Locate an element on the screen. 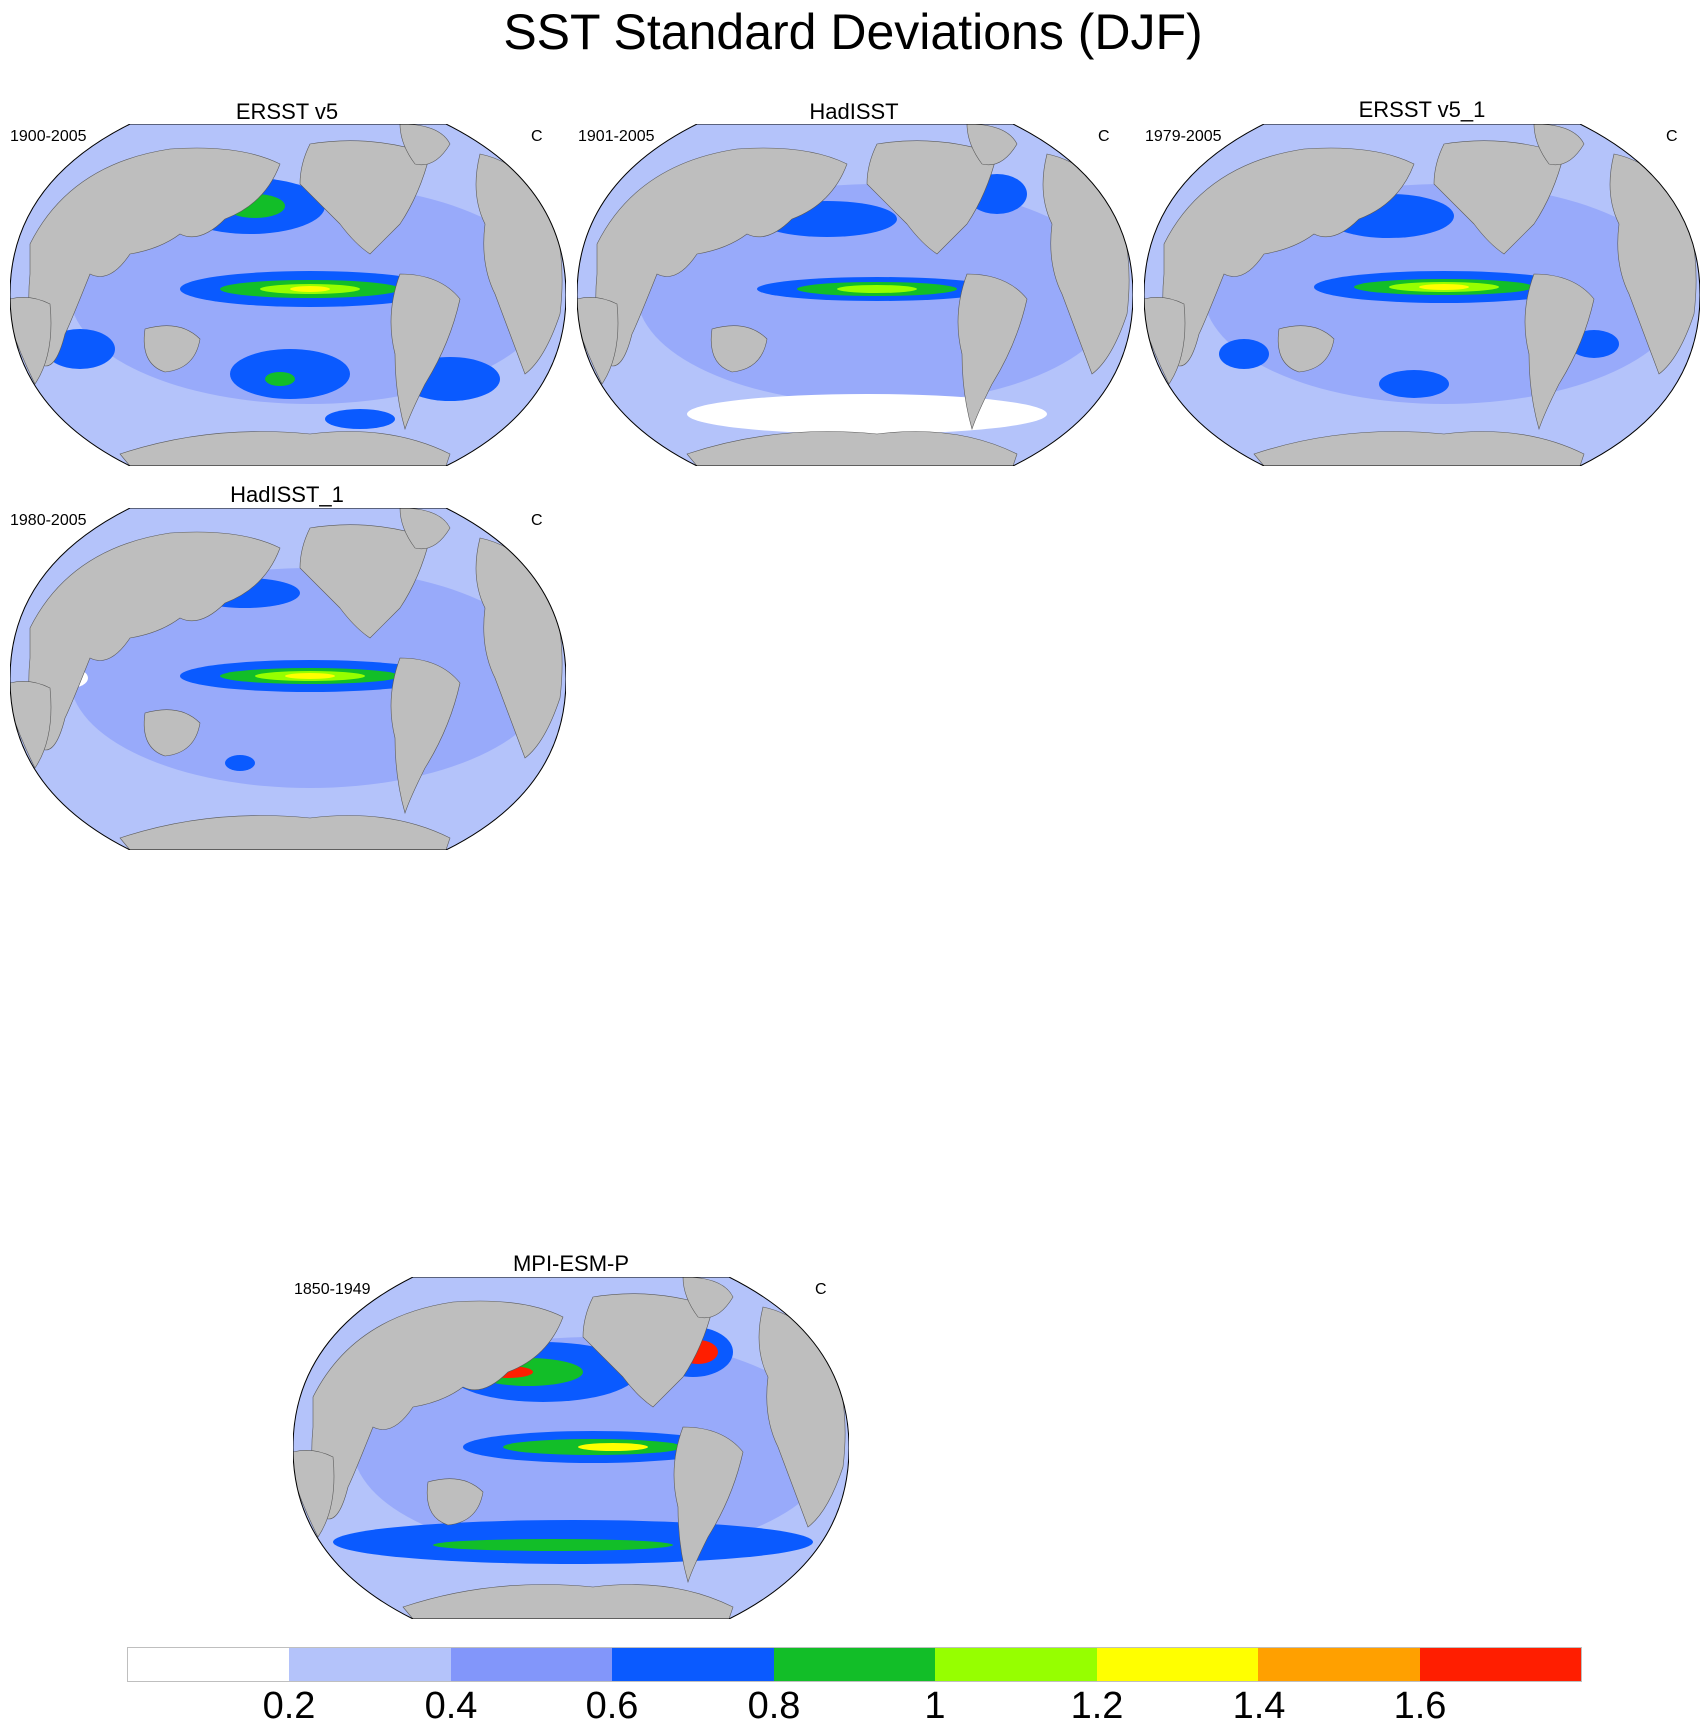 The width and height of the screenshot is (1706, 1727). colorbar-label: 0.6 is located at coordinates (612, 1706).